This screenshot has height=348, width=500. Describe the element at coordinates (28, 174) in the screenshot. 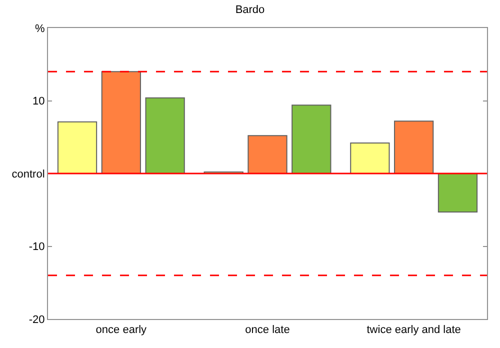

I see `y-tick-label: control` at that location.